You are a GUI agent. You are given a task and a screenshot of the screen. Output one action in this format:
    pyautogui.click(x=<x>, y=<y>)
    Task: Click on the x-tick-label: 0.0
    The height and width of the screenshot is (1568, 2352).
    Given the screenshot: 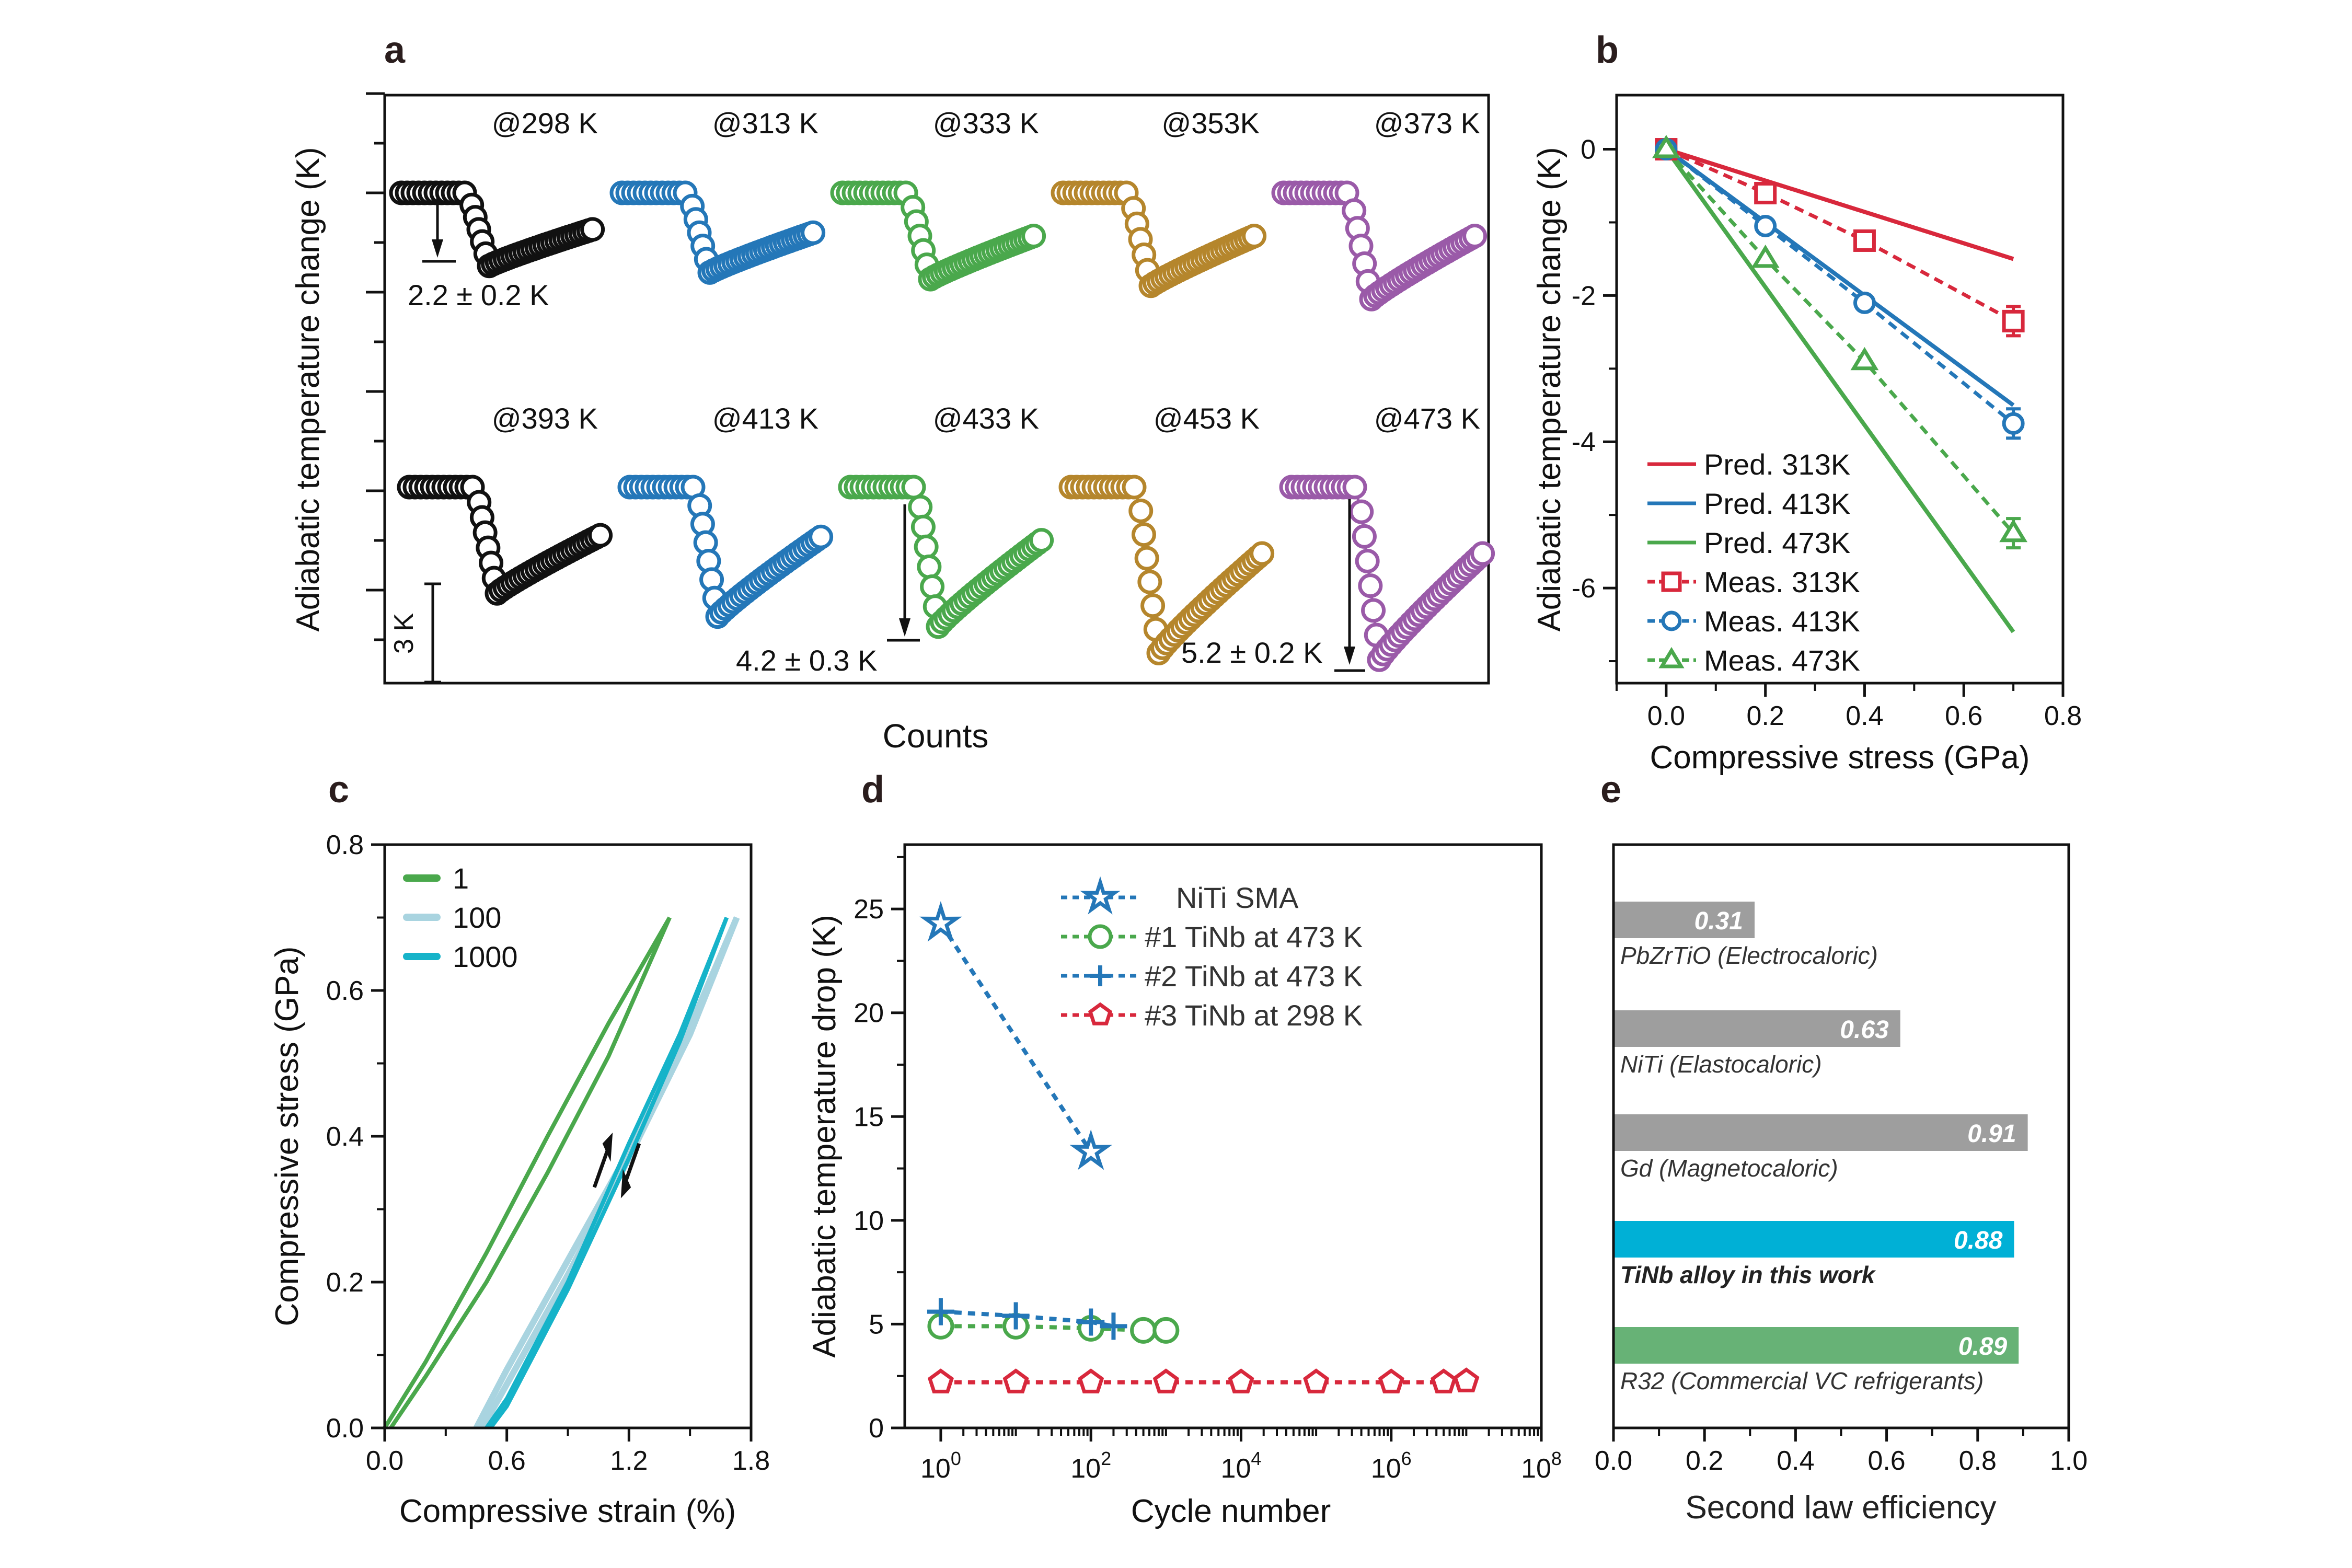 What is the action you would take?
    pyautogui.click(x=1613, y=1461)
    